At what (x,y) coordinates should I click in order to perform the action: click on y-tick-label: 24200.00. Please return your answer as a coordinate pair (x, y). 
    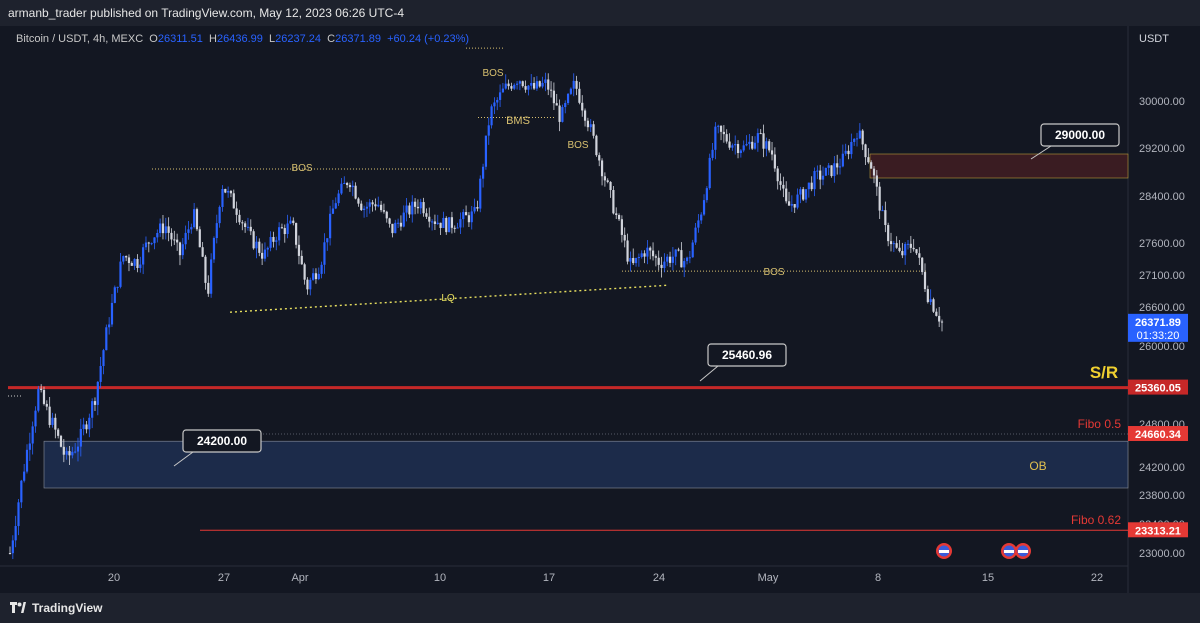
    Looking at the image, I should click on (1162, 468).